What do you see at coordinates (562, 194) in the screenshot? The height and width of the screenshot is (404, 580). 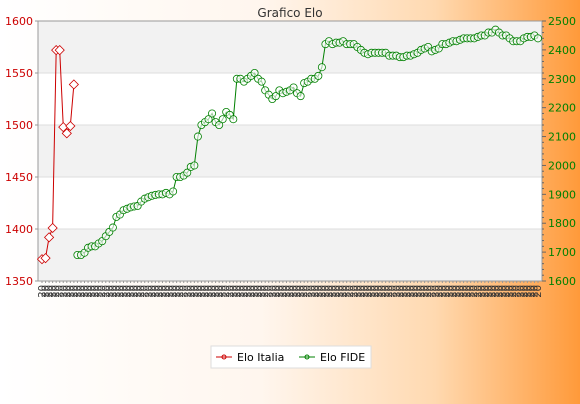 I see `y-tick-label-right: 1900` at bounding box center [562, 194].